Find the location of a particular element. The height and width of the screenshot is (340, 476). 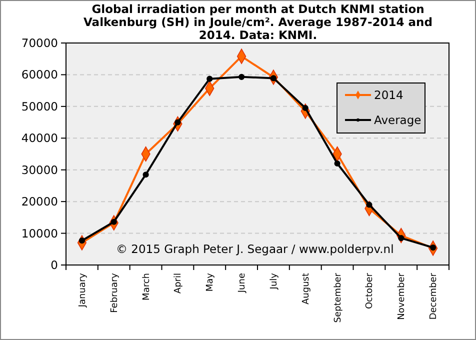

y-tick-label: 70000 is located at coordinates (39, 43).